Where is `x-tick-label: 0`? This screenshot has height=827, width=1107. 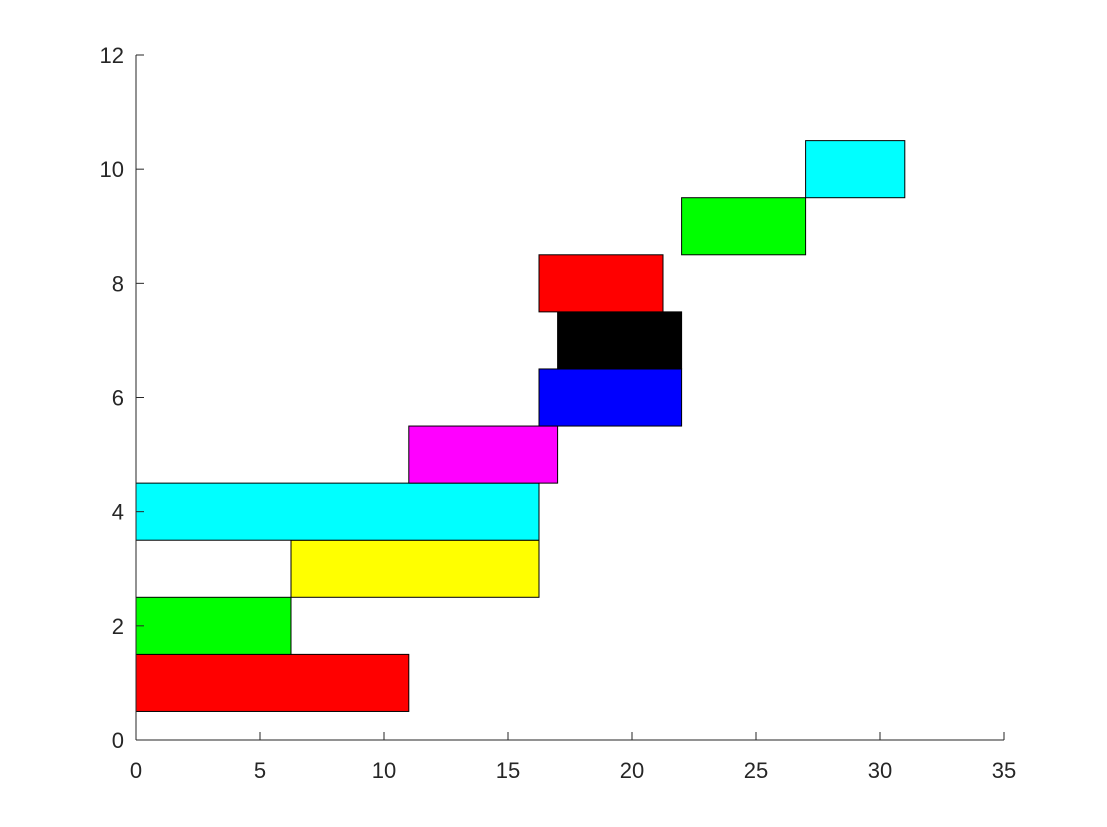 x-tick-label: 0 is located at coordinates (136, 770).